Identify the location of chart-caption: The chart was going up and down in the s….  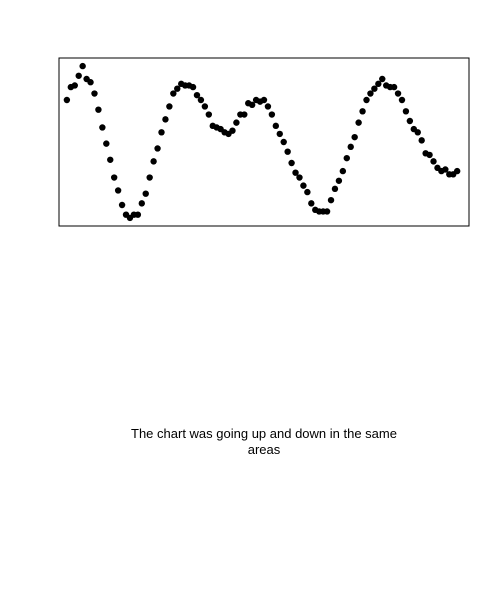
(264, 441).